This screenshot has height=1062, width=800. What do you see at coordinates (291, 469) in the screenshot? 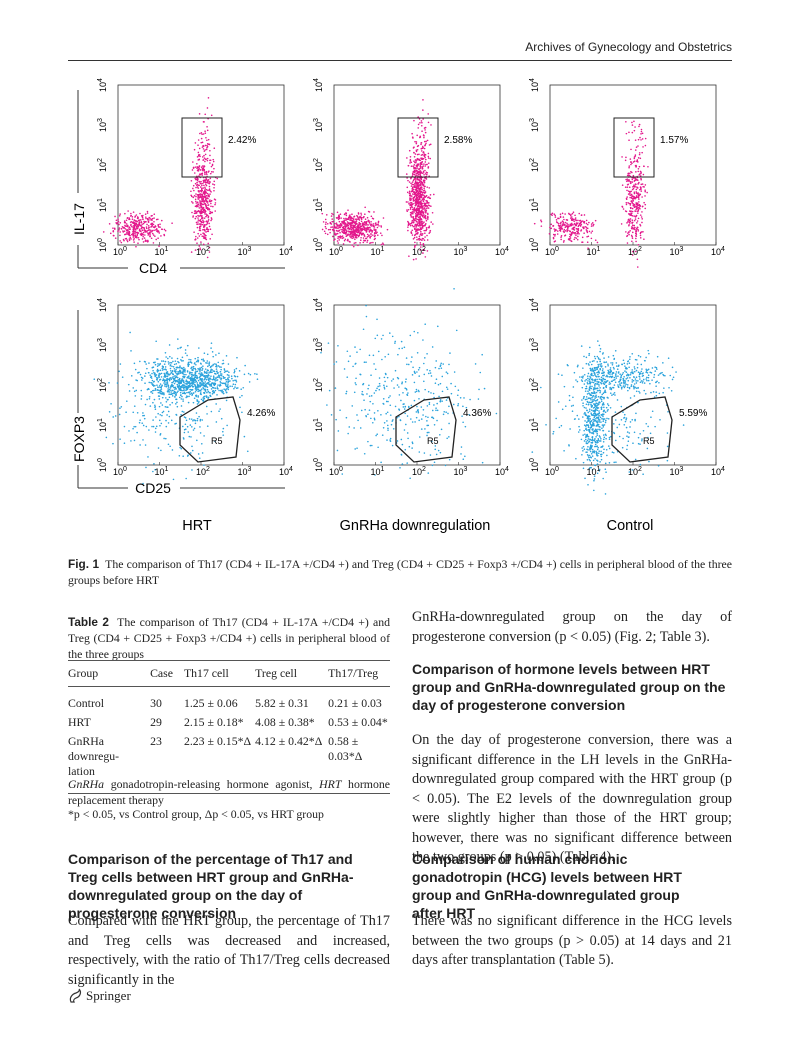
I see `tick-exponent: 4` at bounding box center [291, 469].